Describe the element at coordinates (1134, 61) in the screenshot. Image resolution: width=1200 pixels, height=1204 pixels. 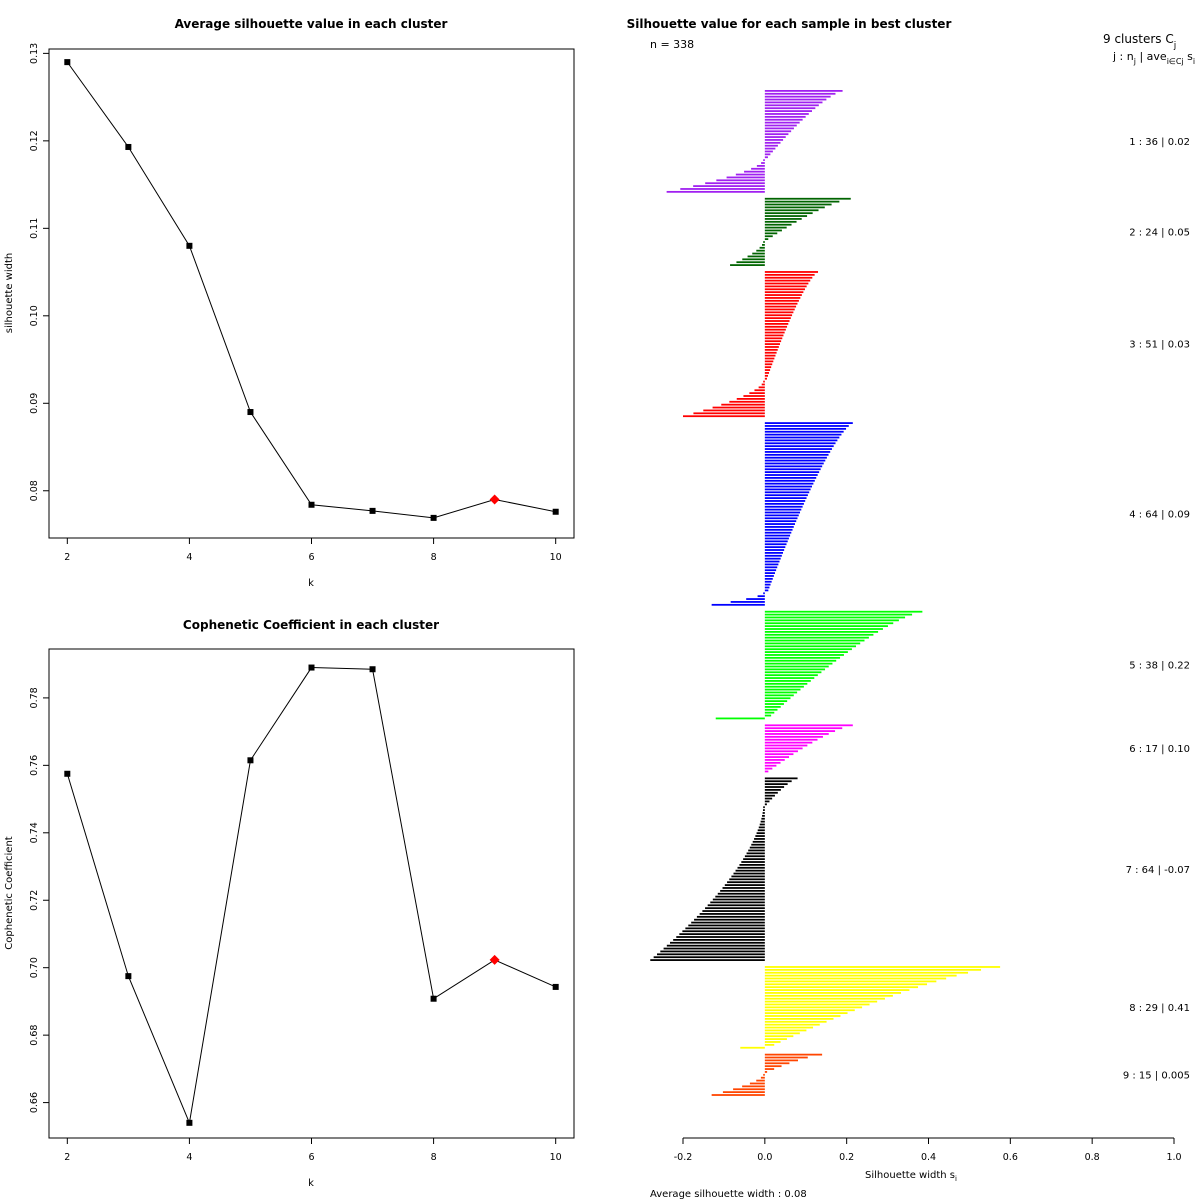
I see `subheader-sub-j: j` at that location.